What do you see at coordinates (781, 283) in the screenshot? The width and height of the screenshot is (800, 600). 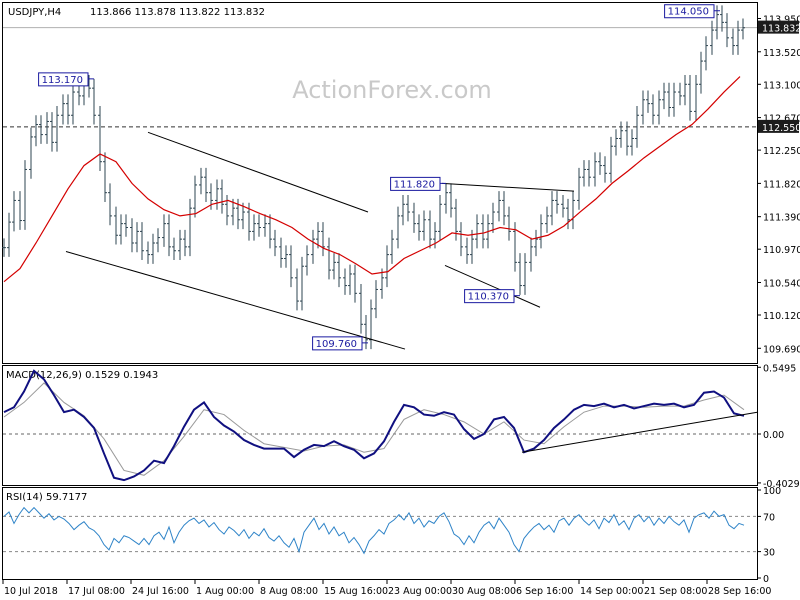 I see `price-axis-tick-label: 110.540` at bounding box center [781, 283].